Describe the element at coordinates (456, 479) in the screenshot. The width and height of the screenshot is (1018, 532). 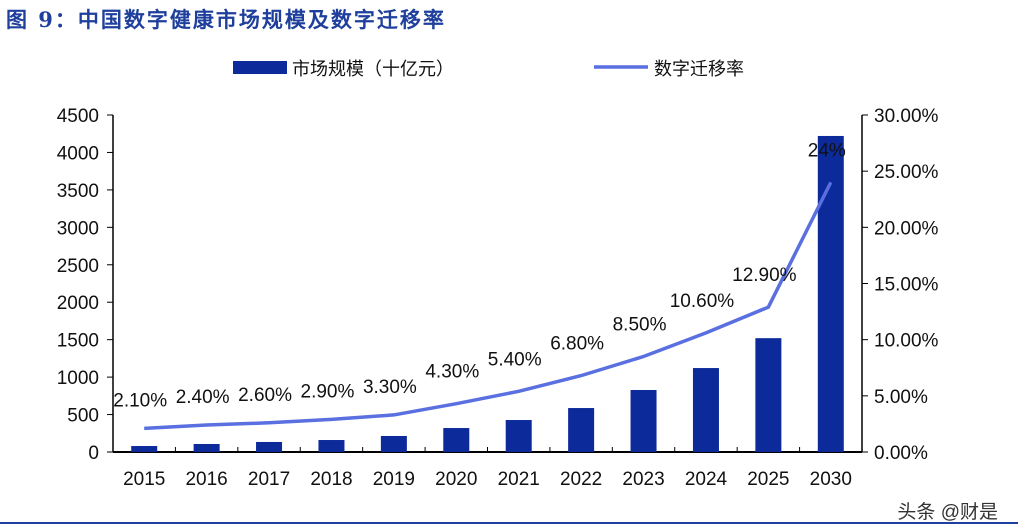
I see `x-tick-label: 2020` at that location.